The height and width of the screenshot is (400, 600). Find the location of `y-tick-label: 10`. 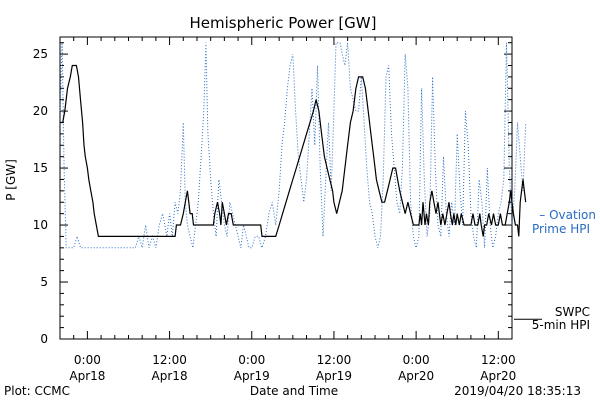

y-tick-label: 10 is located at coordinates (40, 225).